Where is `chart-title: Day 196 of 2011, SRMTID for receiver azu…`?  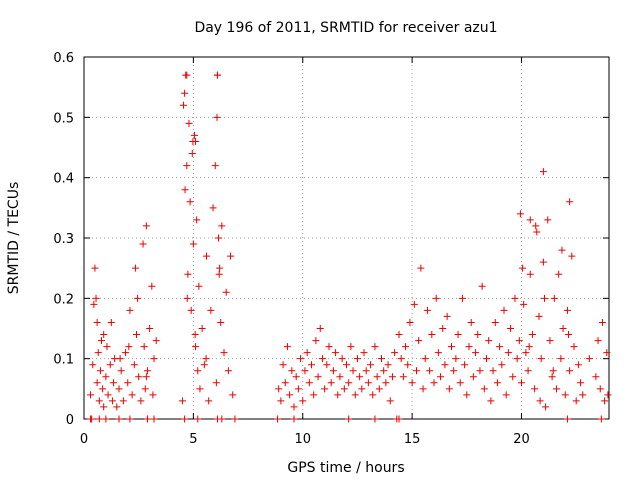
chart-title: Day 196 of 2011, SRMTID for receiver azu… is located at coordinates (345, 28).